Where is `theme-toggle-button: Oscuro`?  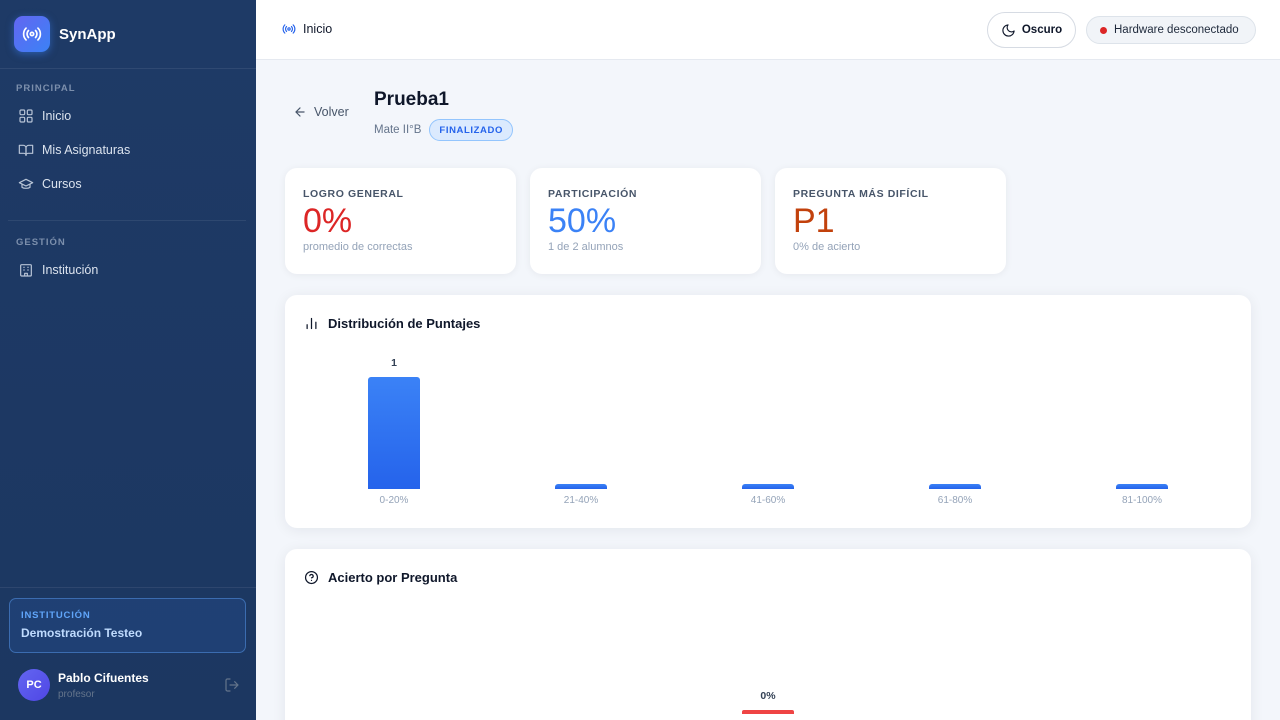
theme-toggle-button: Oscuro is located at coordinates (1031, 30).